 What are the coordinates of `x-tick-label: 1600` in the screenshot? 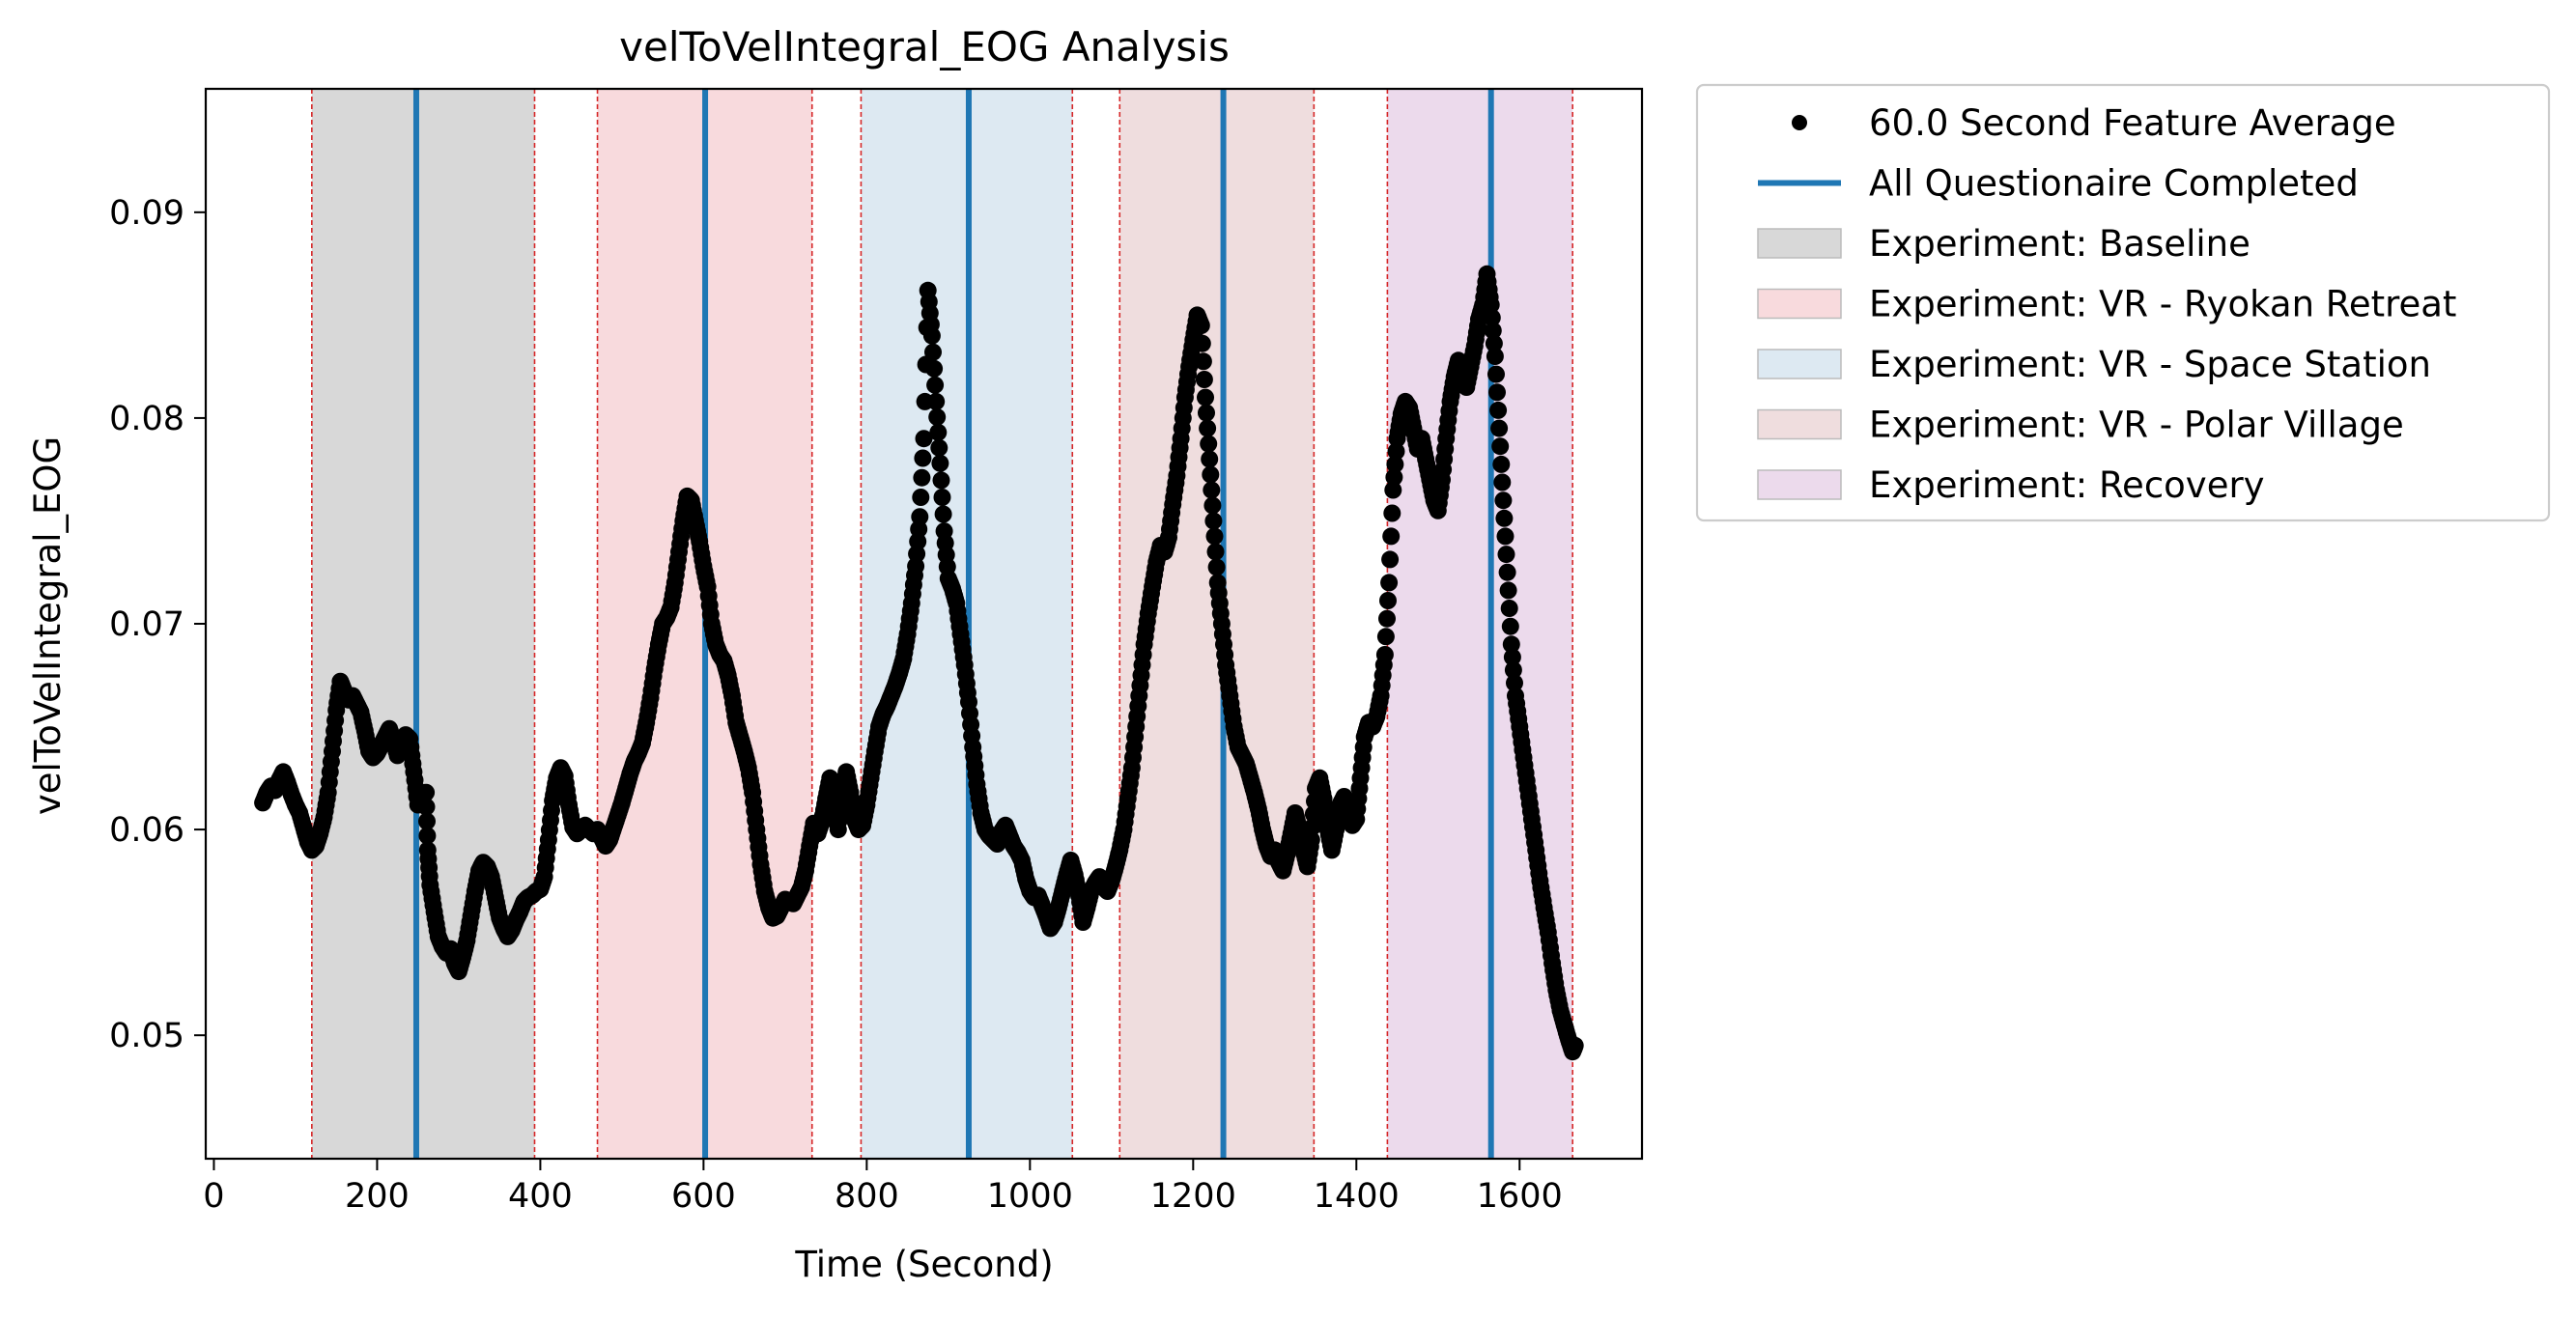 It's located at (1520, 1196).